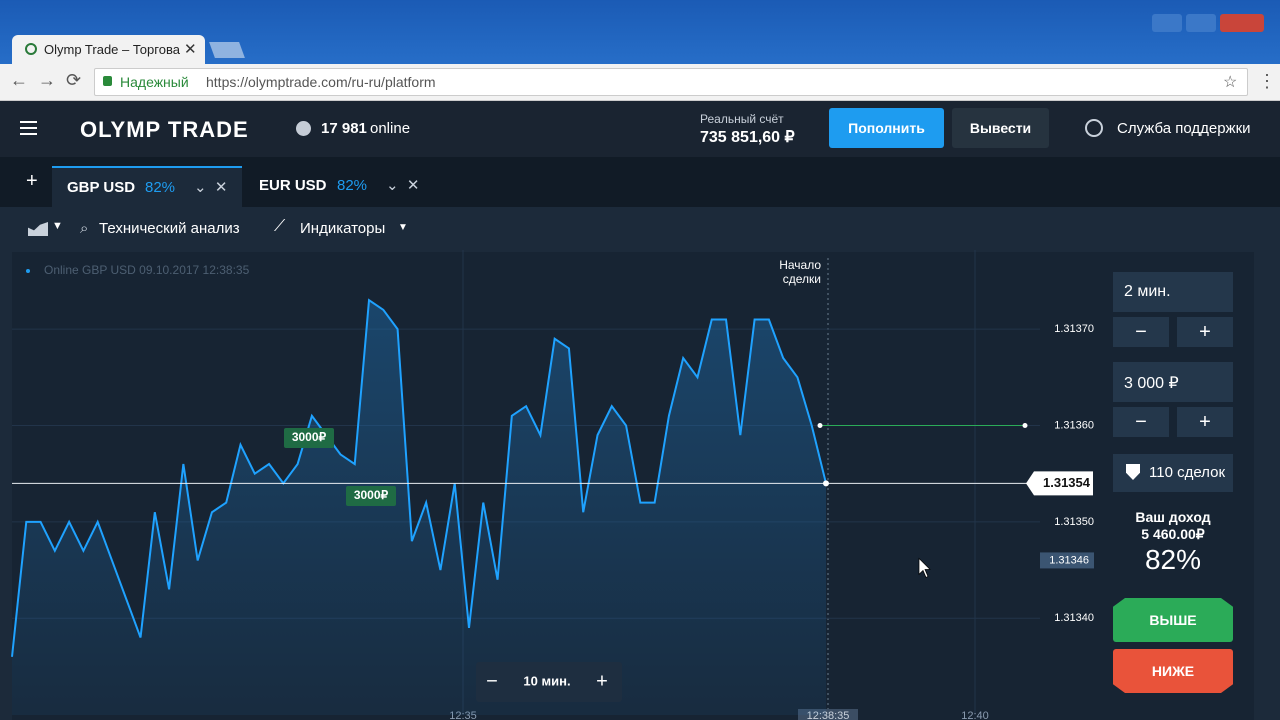 This screenshot has width=1280, height=720. What do you see at coordinates (1167, 23) in the screenshot?
I see `minimize` at bounding box center [1167, 23].